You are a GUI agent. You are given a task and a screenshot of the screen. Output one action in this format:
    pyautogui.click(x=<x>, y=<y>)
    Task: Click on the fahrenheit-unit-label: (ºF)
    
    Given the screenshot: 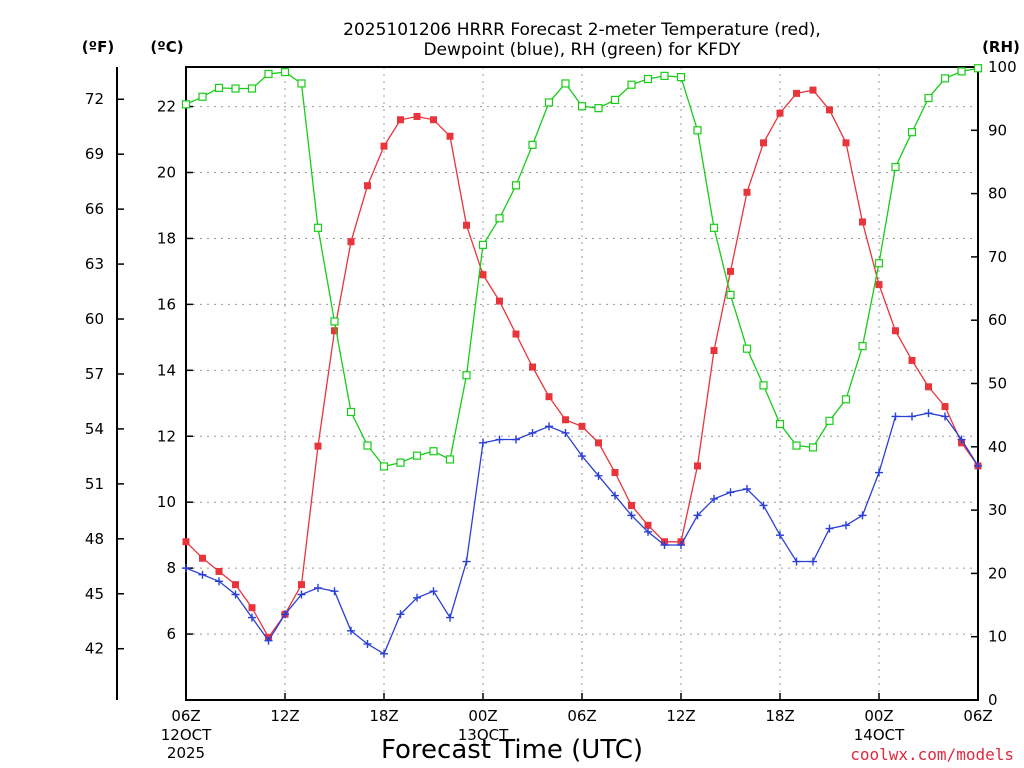 What is the action you would take?
    pyautogui.click(x=98, y=47)
    